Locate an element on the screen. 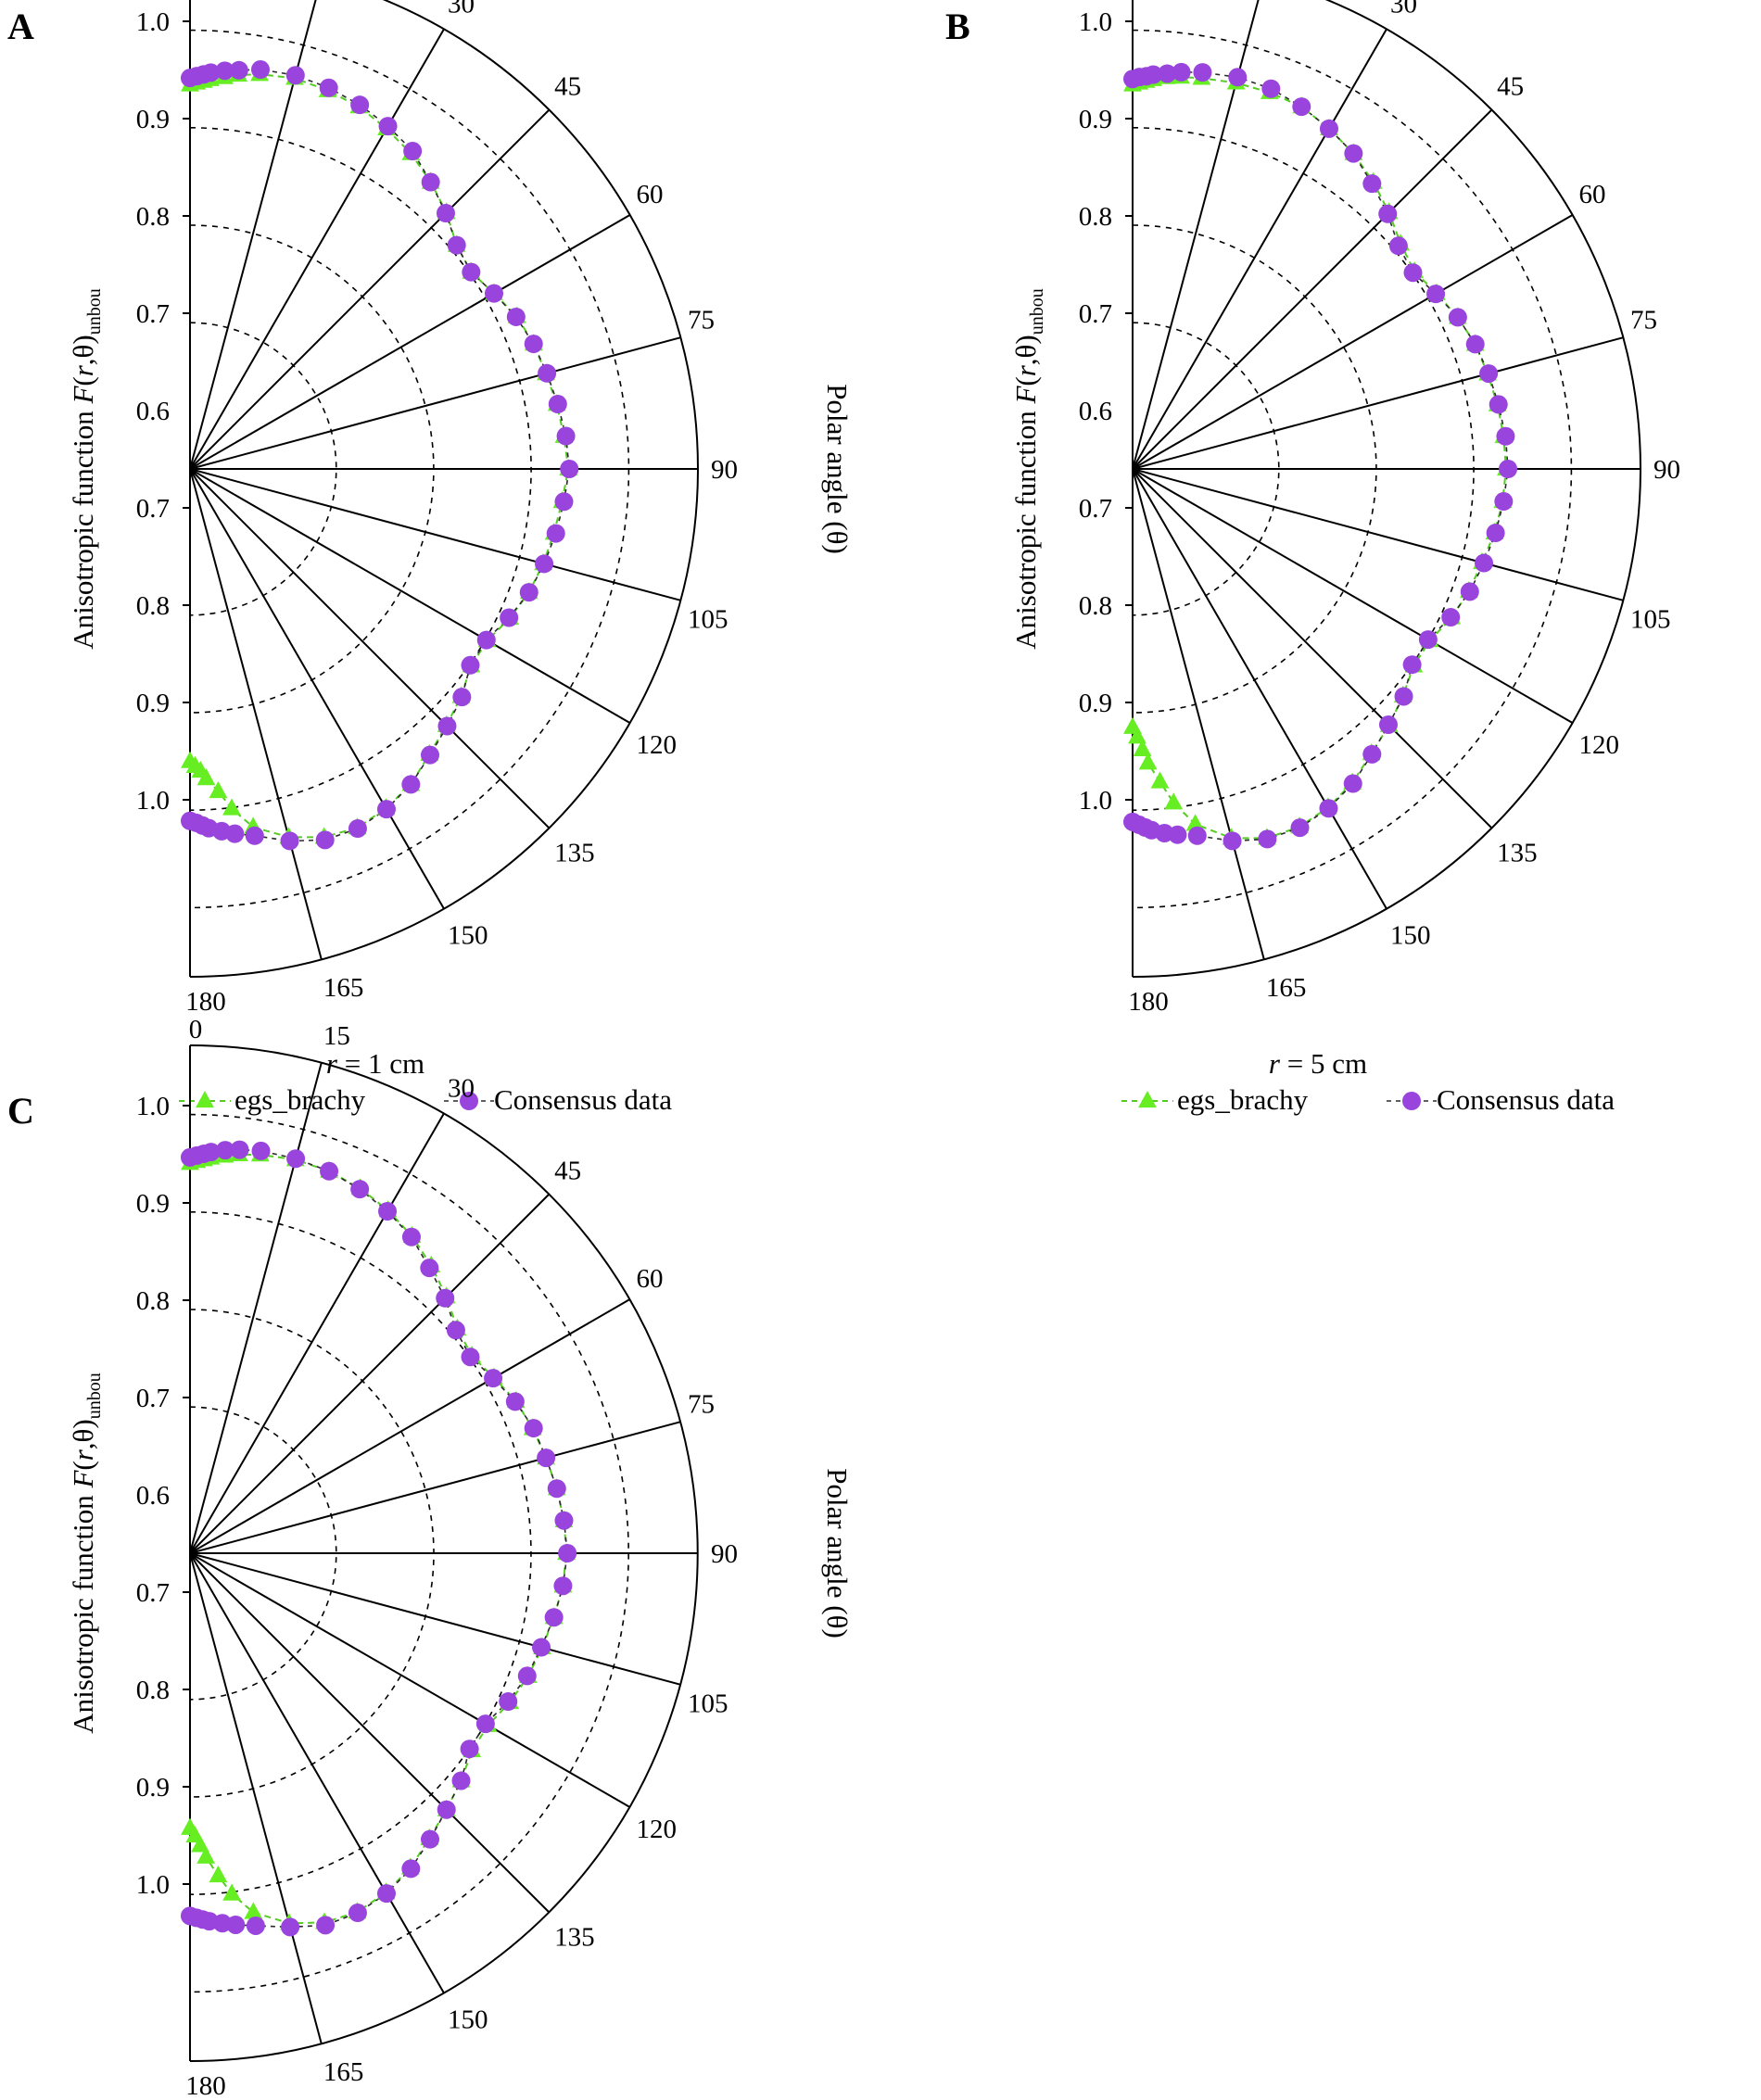 The image size is (1761, 2100). legend-egs-label: egs_brachy is located at coordinates (300, 1099).